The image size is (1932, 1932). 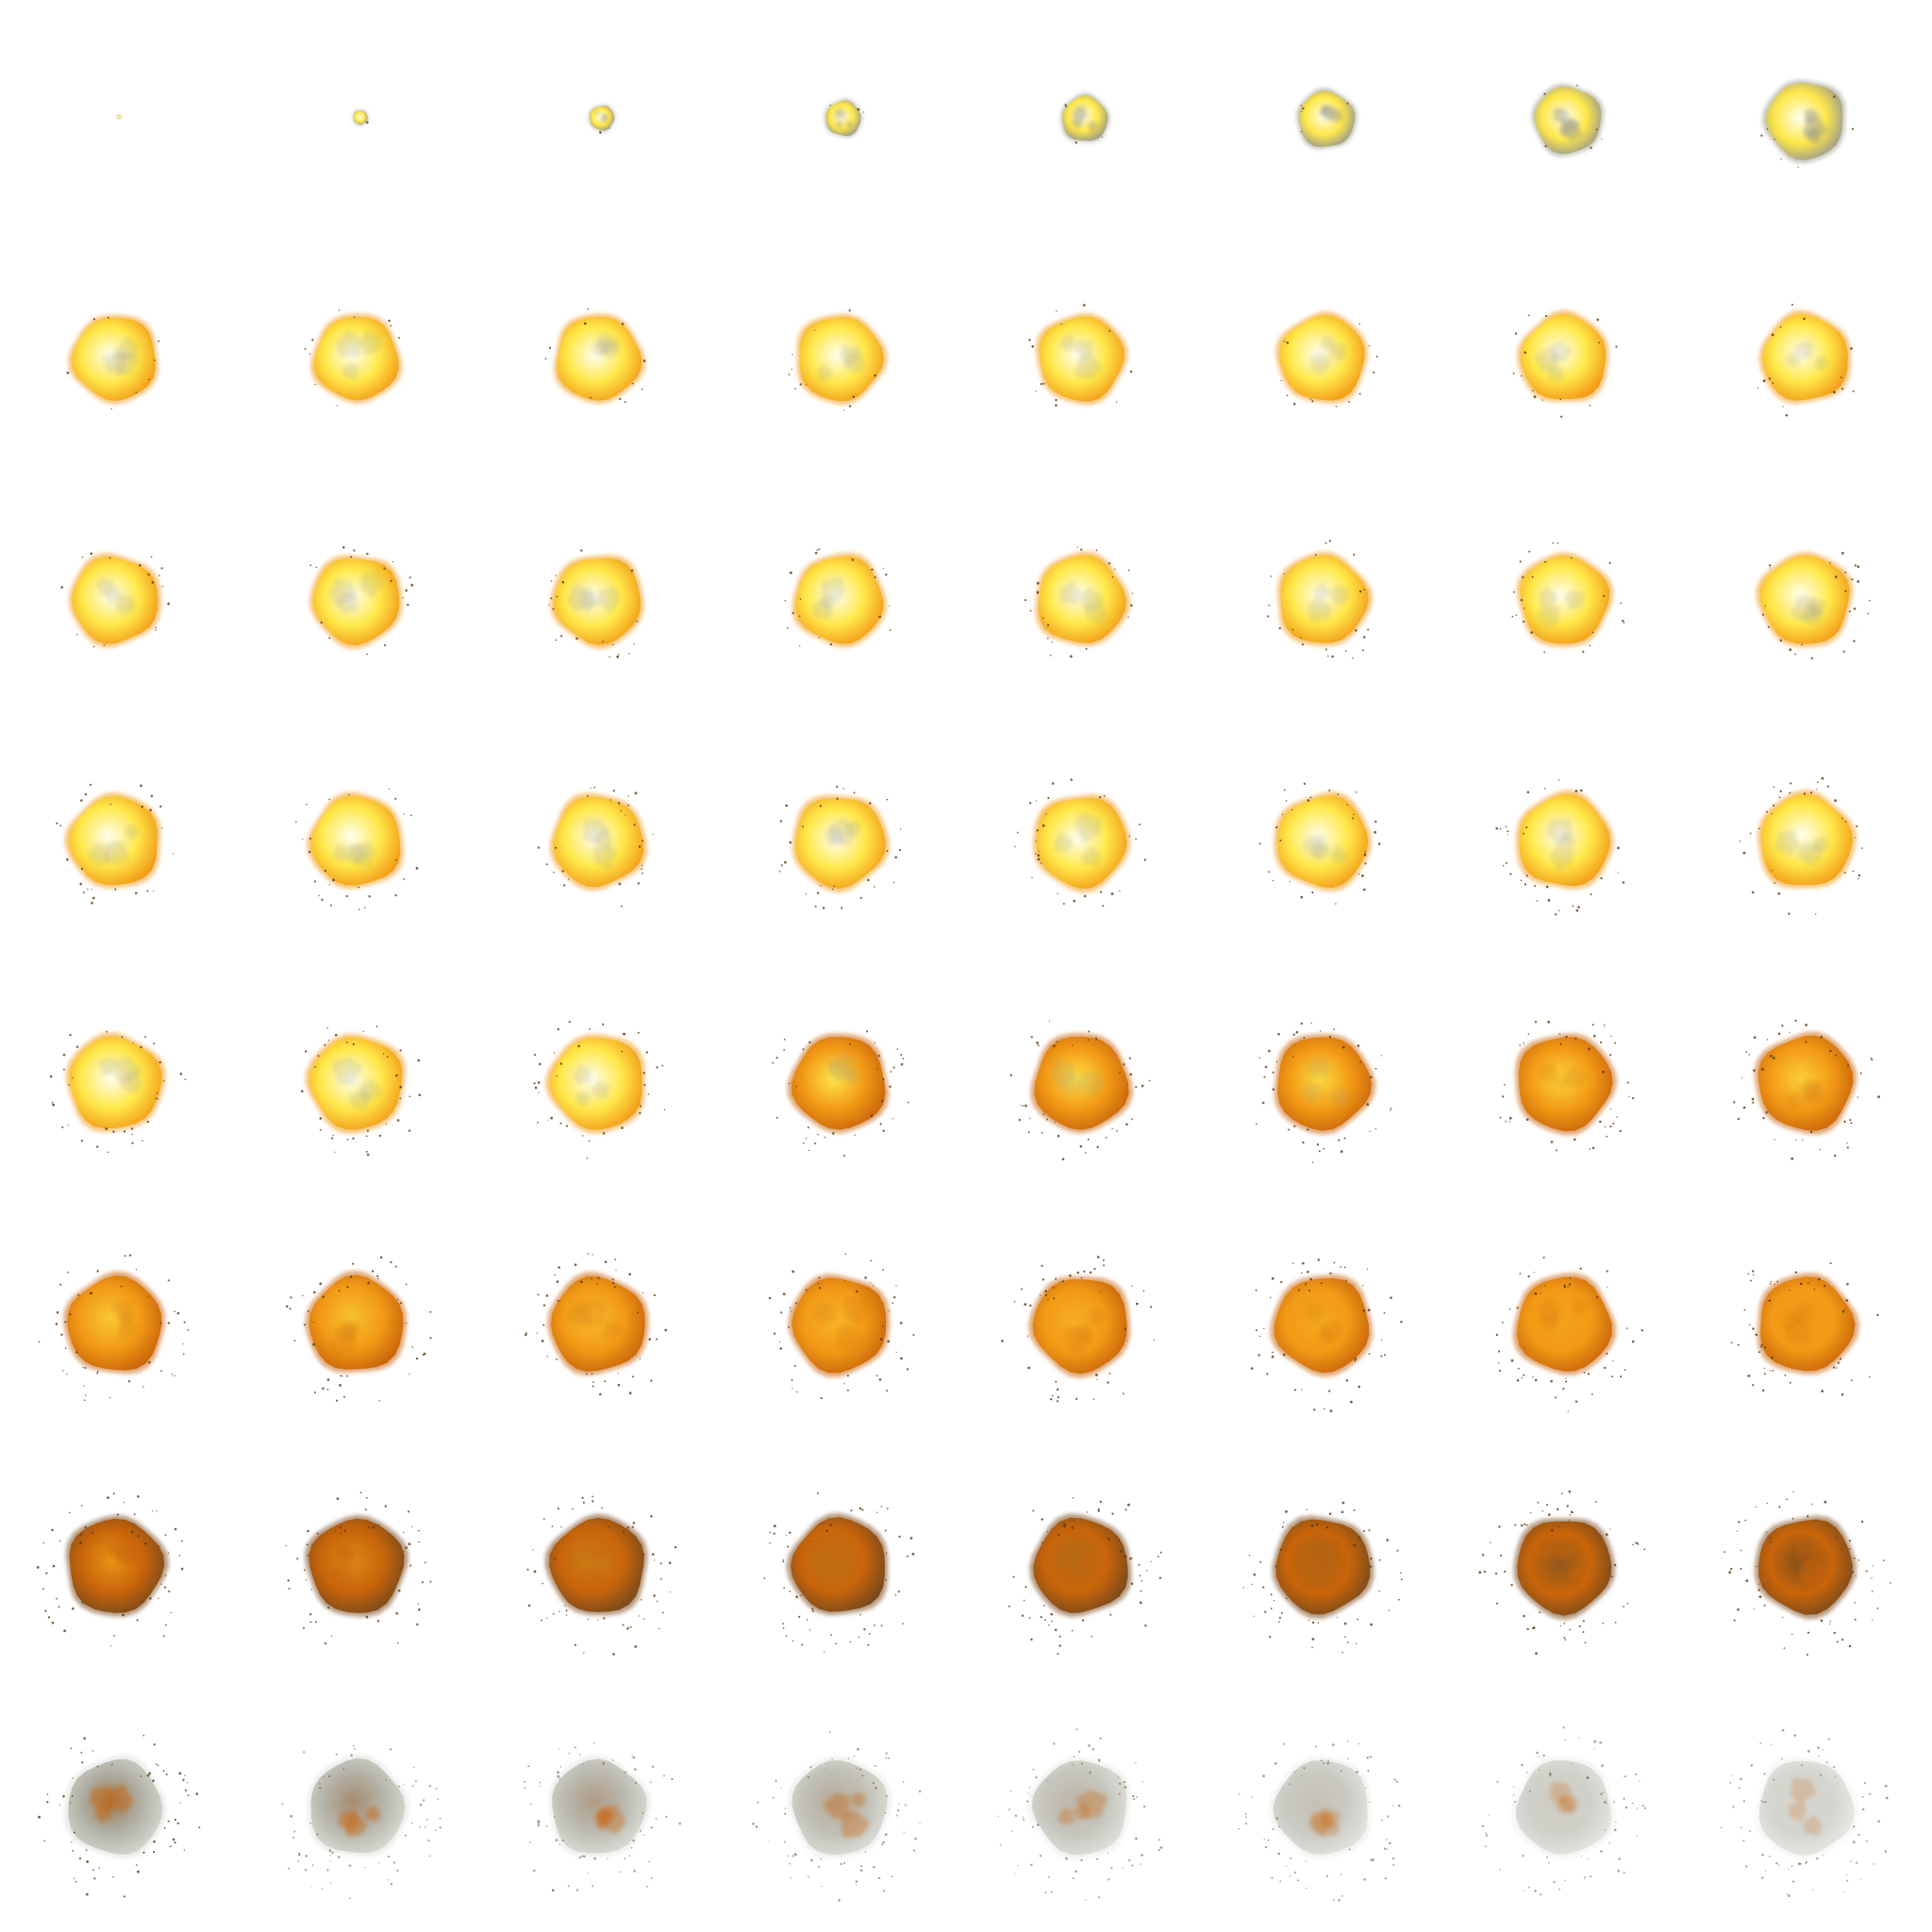 I want to click on fireball-core, so click(x=1324, y=1084).